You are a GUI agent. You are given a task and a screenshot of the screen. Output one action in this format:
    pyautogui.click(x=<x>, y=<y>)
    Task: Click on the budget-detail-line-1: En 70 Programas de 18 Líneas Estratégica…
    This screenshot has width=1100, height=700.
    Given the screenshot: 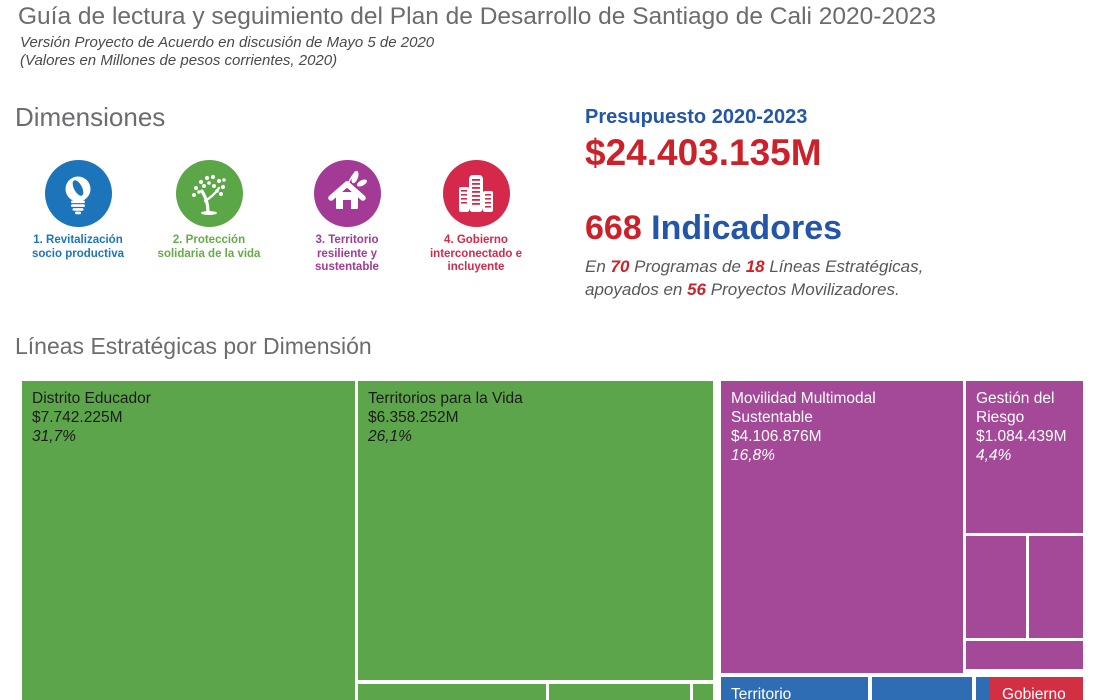 What is the action you would take?
    pyautogui.click(x=754, y=266)
    